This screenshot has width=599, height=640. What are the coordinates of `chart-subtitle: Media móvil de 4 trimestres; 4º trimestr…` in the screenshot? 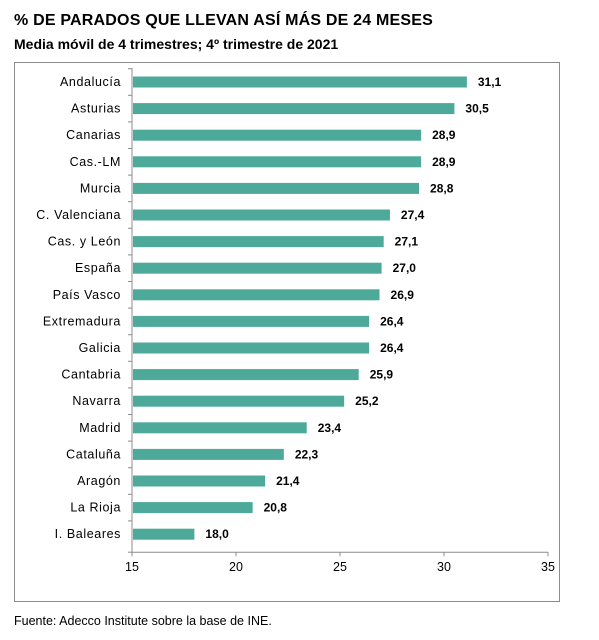 It's located at (176, 44).